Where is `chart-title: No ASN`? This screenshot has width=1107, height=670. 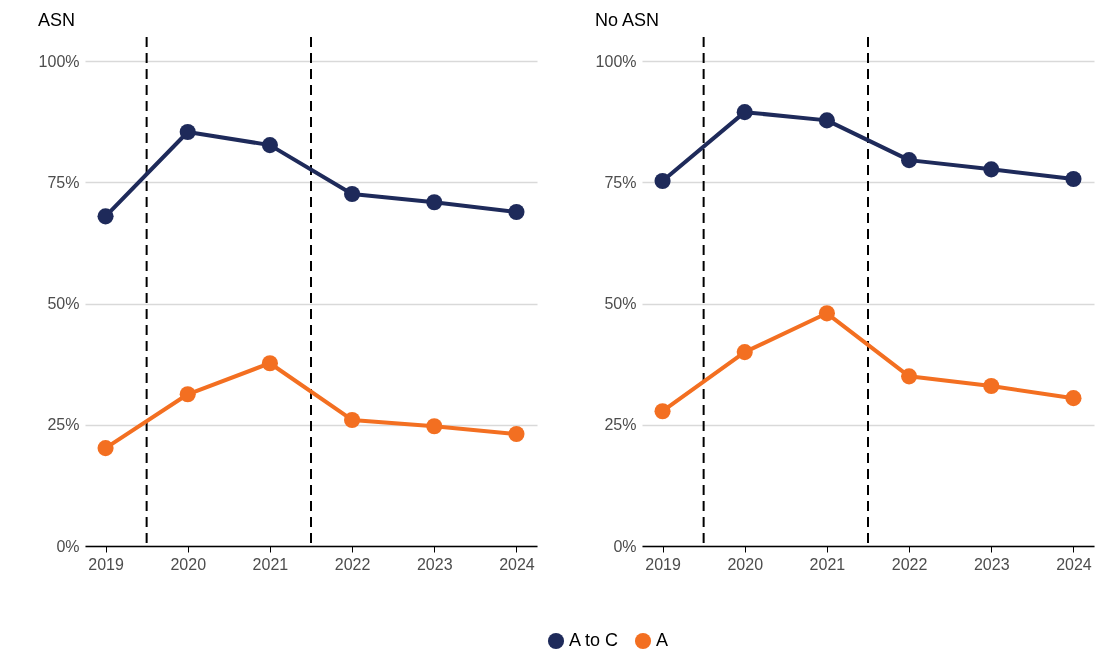
chart-title: No ASN is located at coordinates (627, 20).